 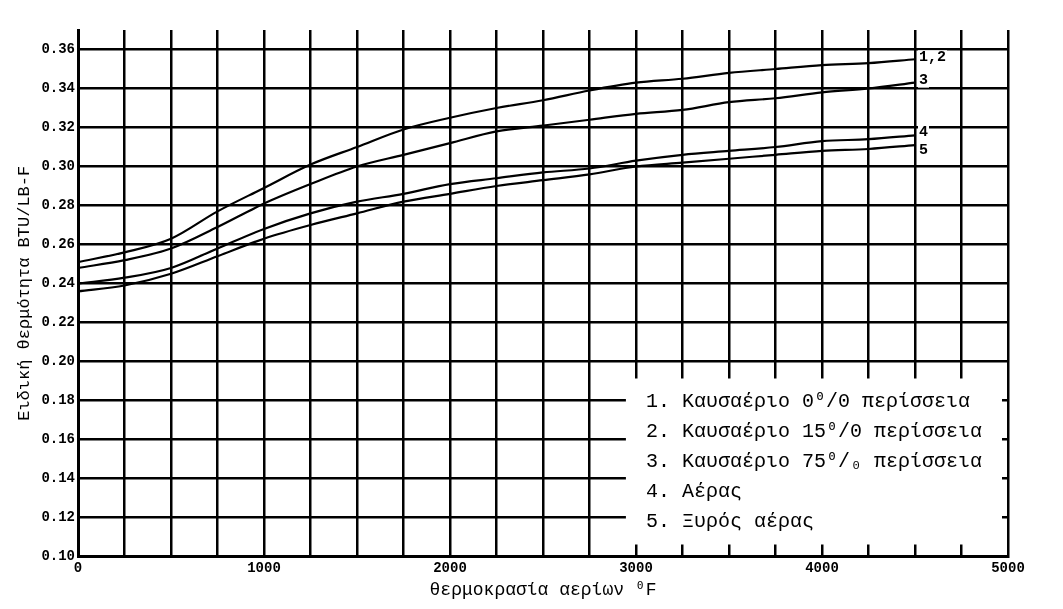 What do you see at coordinates (924, 133) in the screenshot?
I see `series-label: 4` at bounding box center [924, 133].